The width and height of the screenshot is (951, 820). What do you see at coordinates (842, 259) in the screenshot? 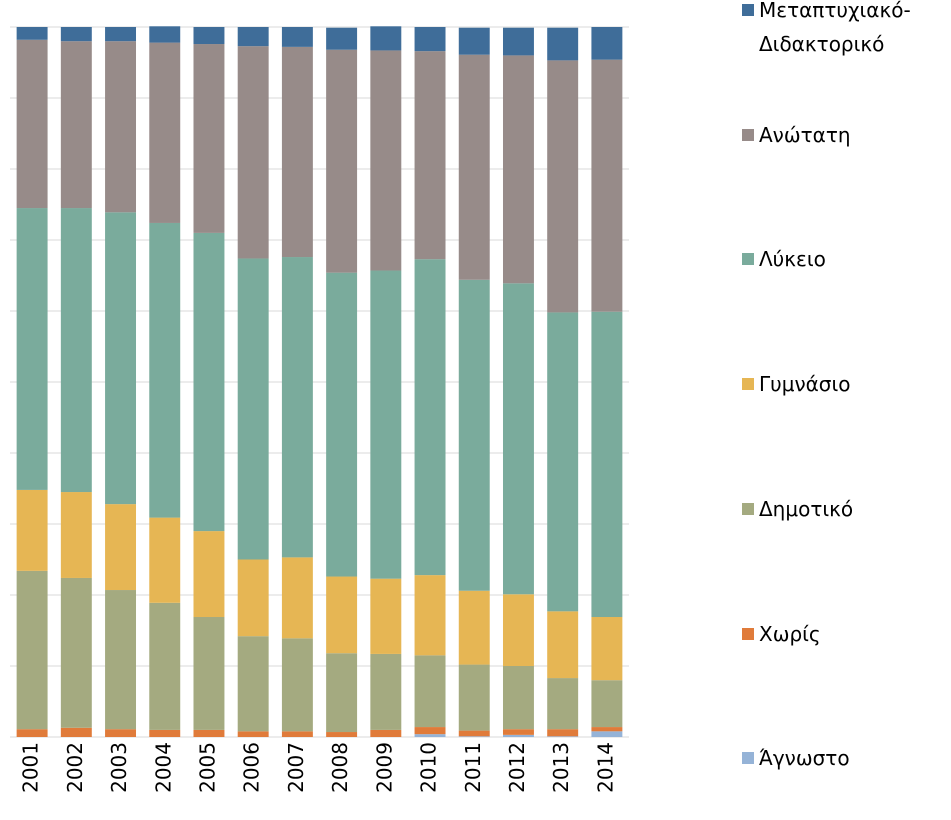
I see `legend-item: Λύκειο` at bounding box center [842, 259].